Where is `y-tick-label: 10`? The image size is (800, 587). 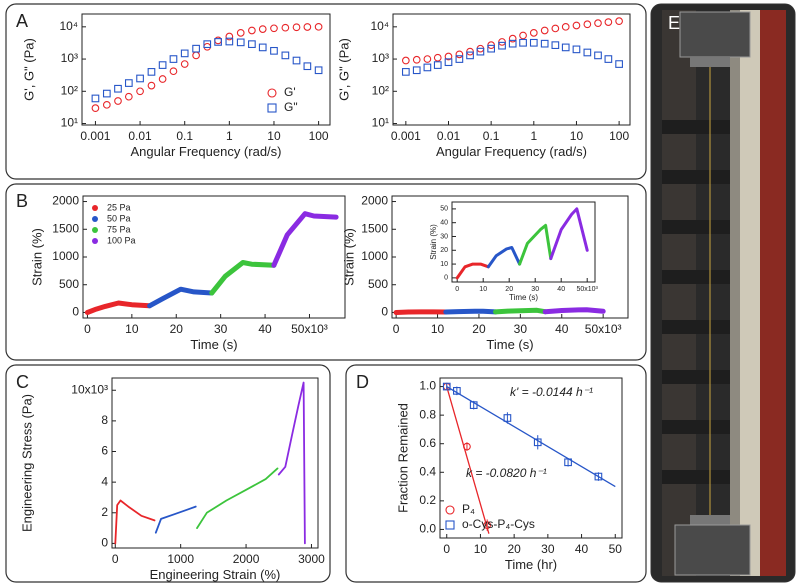 y-tick-label: 10 is located at coordinates (444, 264).